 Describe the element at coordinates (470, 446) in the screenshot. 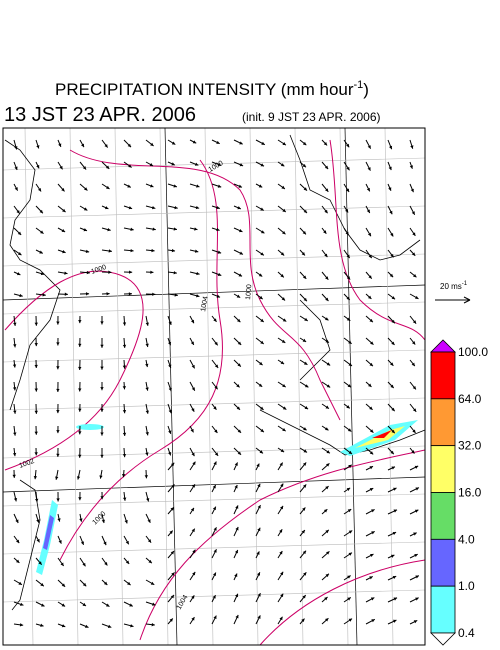

I see `colorbar-label: 32.0` at that location.